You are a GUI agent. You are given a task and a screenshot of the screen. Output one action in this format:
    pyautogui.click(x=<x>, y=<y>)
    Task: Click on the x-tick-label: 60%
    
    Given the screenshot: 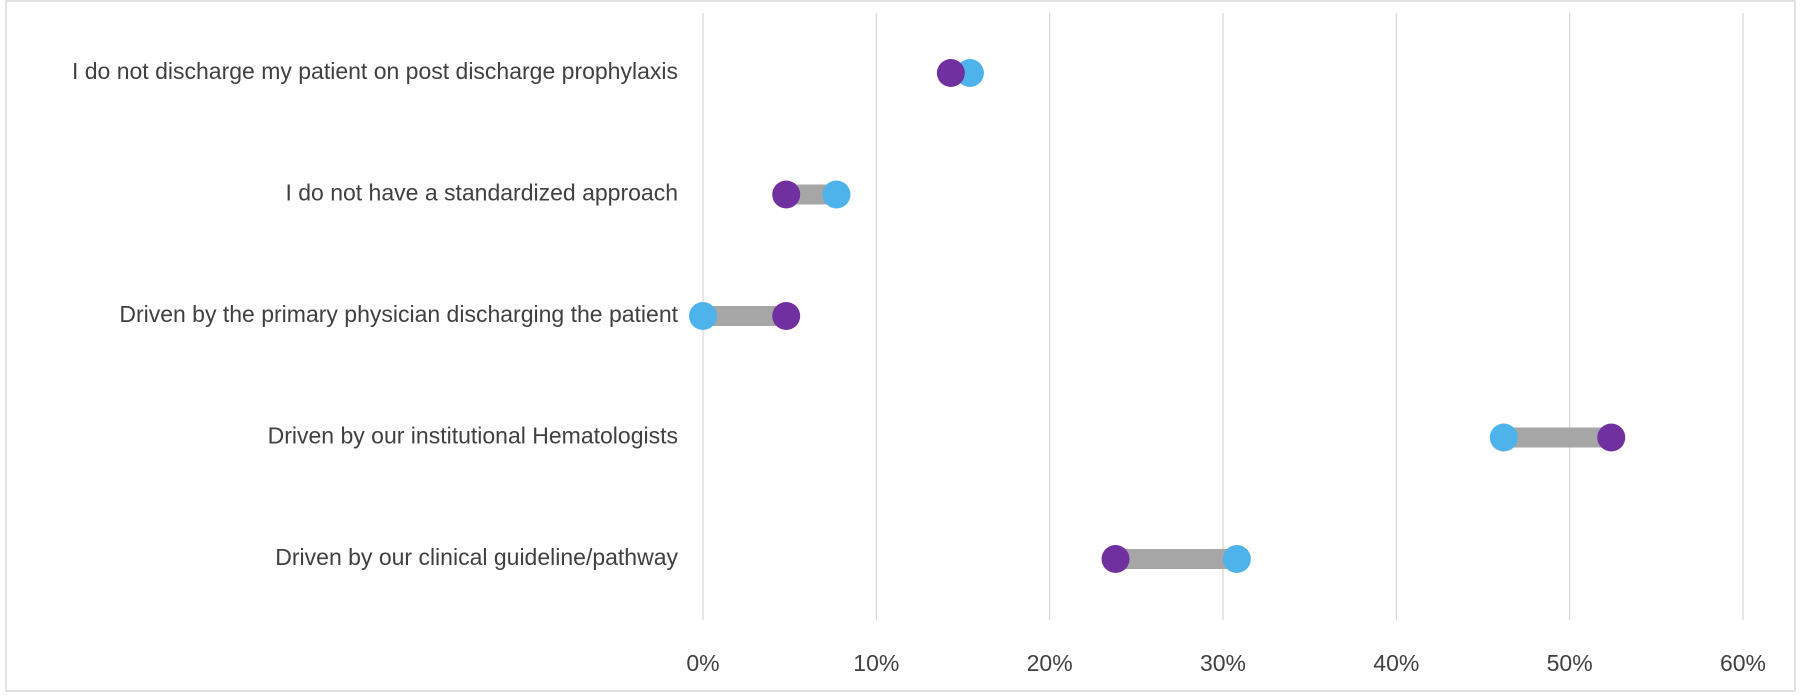 What is the action you would take?
    pyautogui.click(x=1743, y=663)
    